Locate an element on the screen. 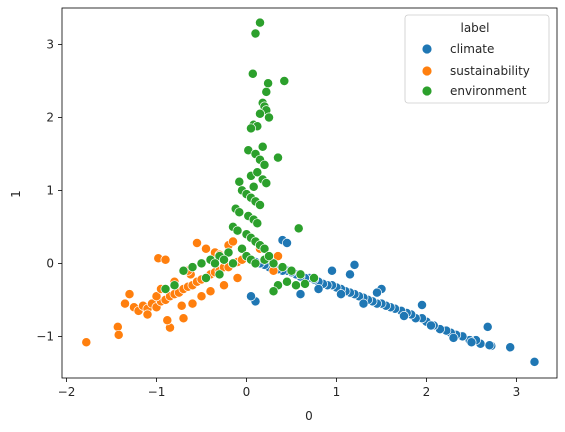 This screenshot has height=432, width=565. x-tick-label: −2 is located at coordinates (67, 392).